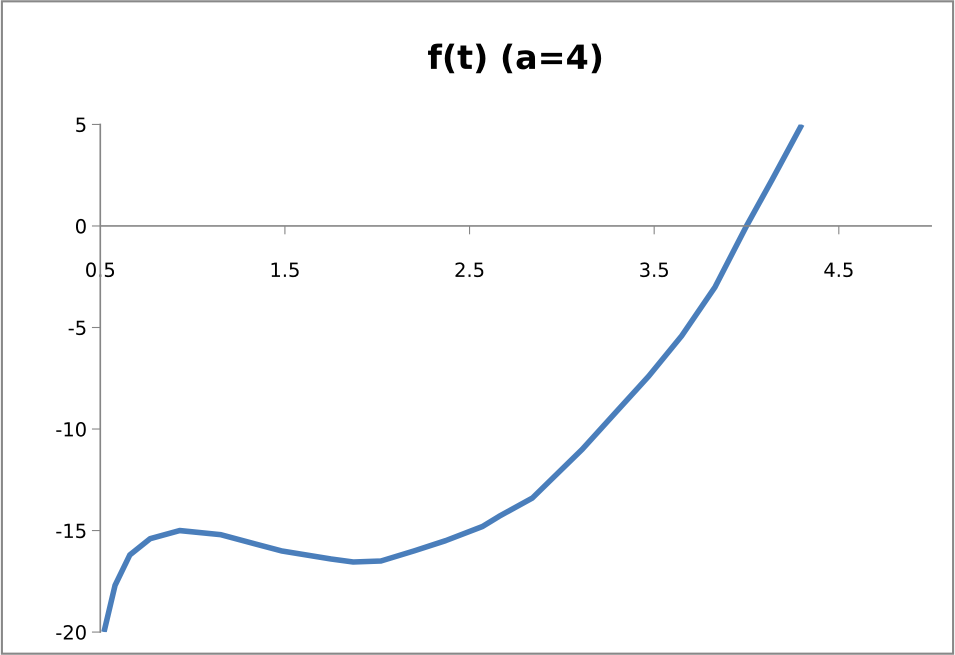  Describe the element at coordinates (100, 270) in the screenshot. I see `x-tick-label: 0.5` at that location.